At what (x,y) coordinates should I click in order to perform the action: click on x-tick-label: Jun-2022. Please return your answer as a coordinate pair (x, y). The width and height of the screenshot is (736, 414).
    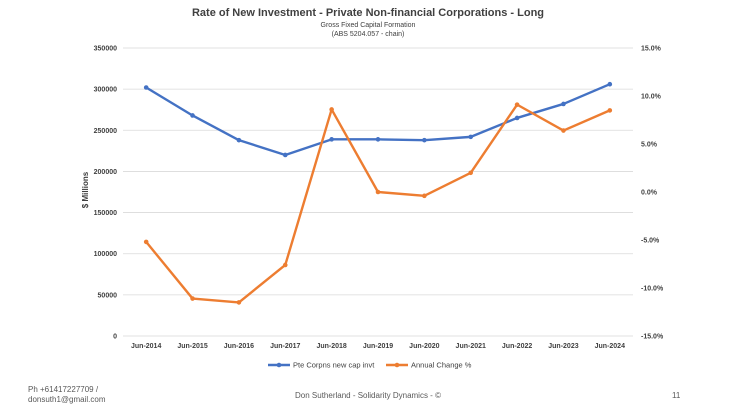
    Looking at the image, I should click on (517, 346).